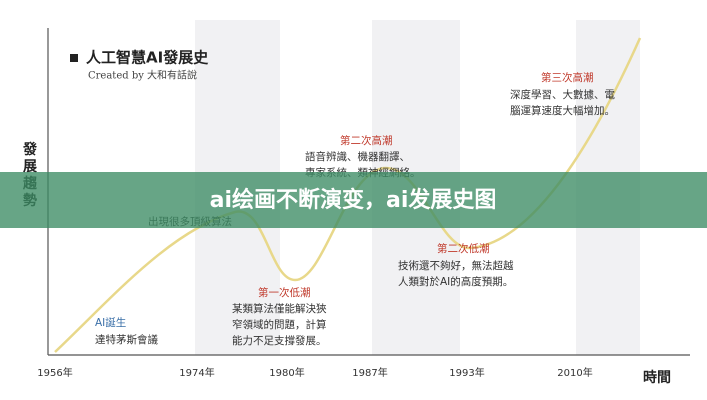 This screenshot has width=707, height=400. What do you see at coordinates (279, 340) in the screenshot?
I see `annotation-line: 能力不足支撐發展。` at bounding box center [279, 340].